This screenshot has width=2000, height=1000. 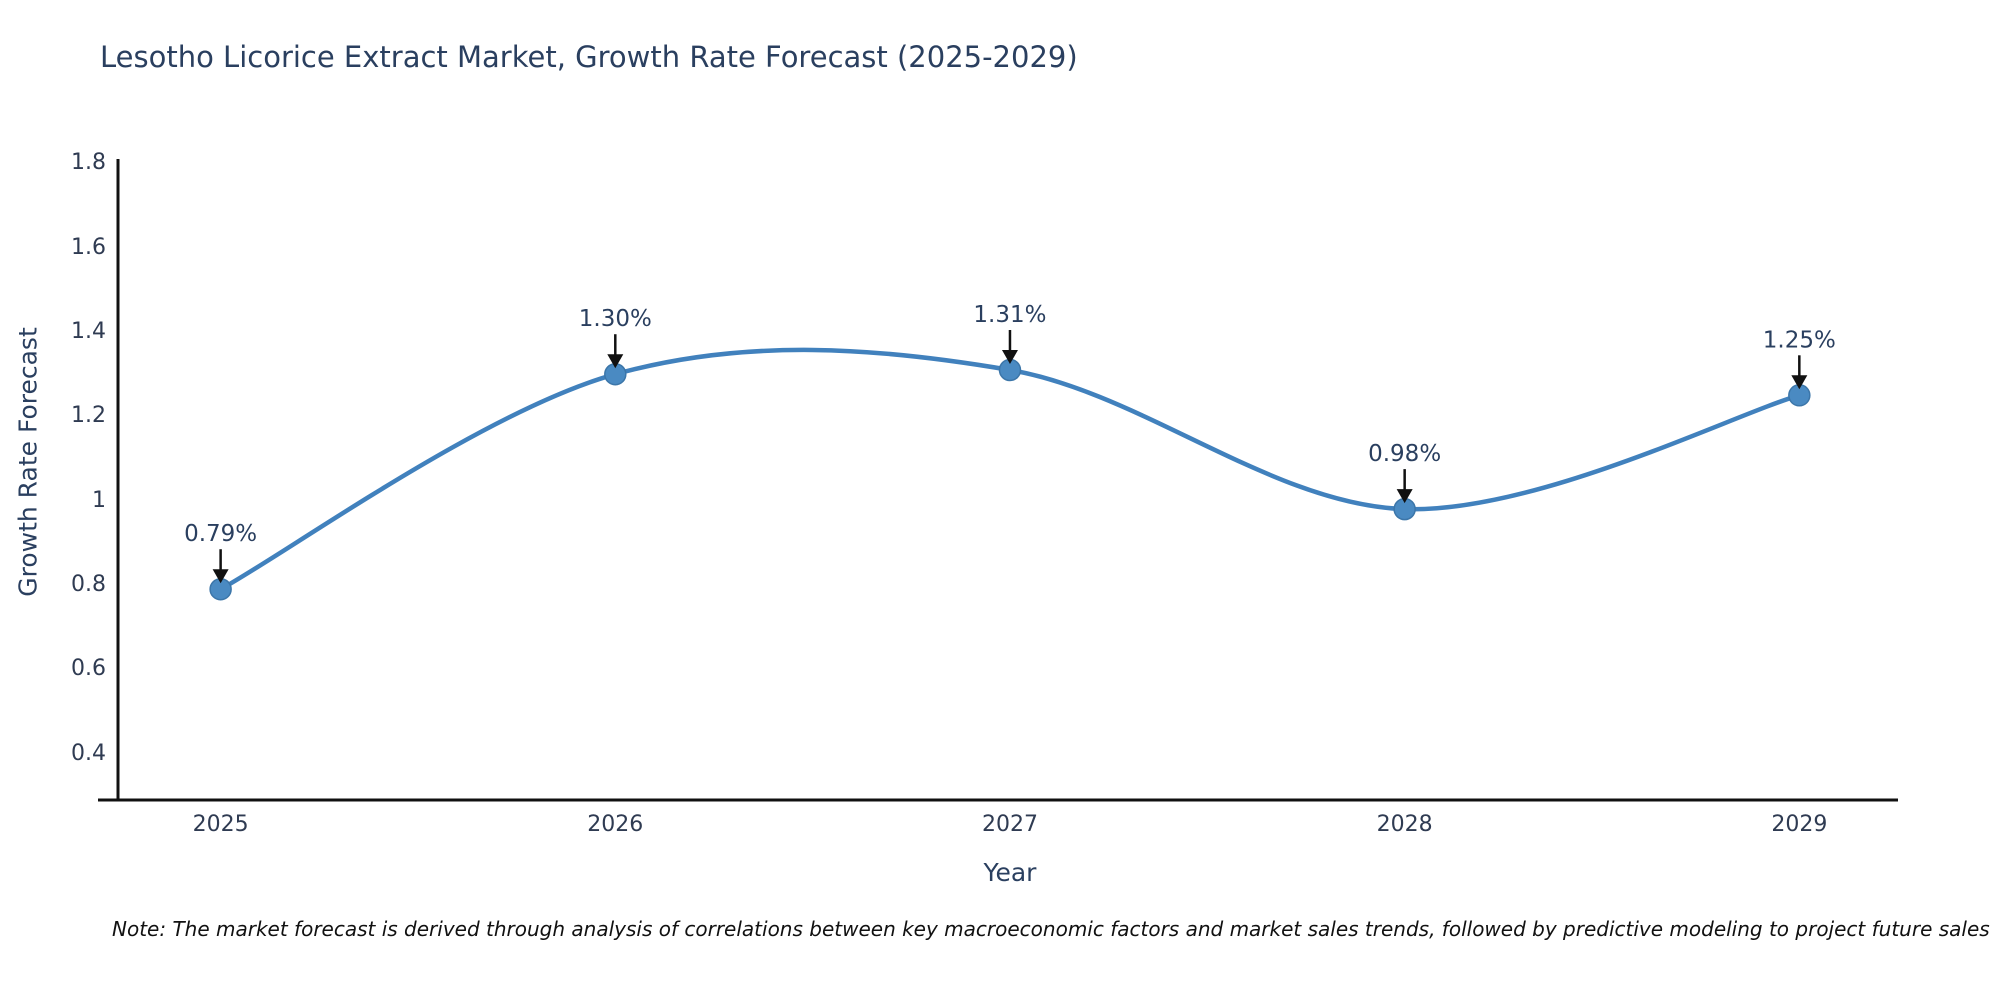 What do you see at coordinates (99, 500) in the screenshot?
I see `y-tick-label: 1` at bounding box center [99, 500].